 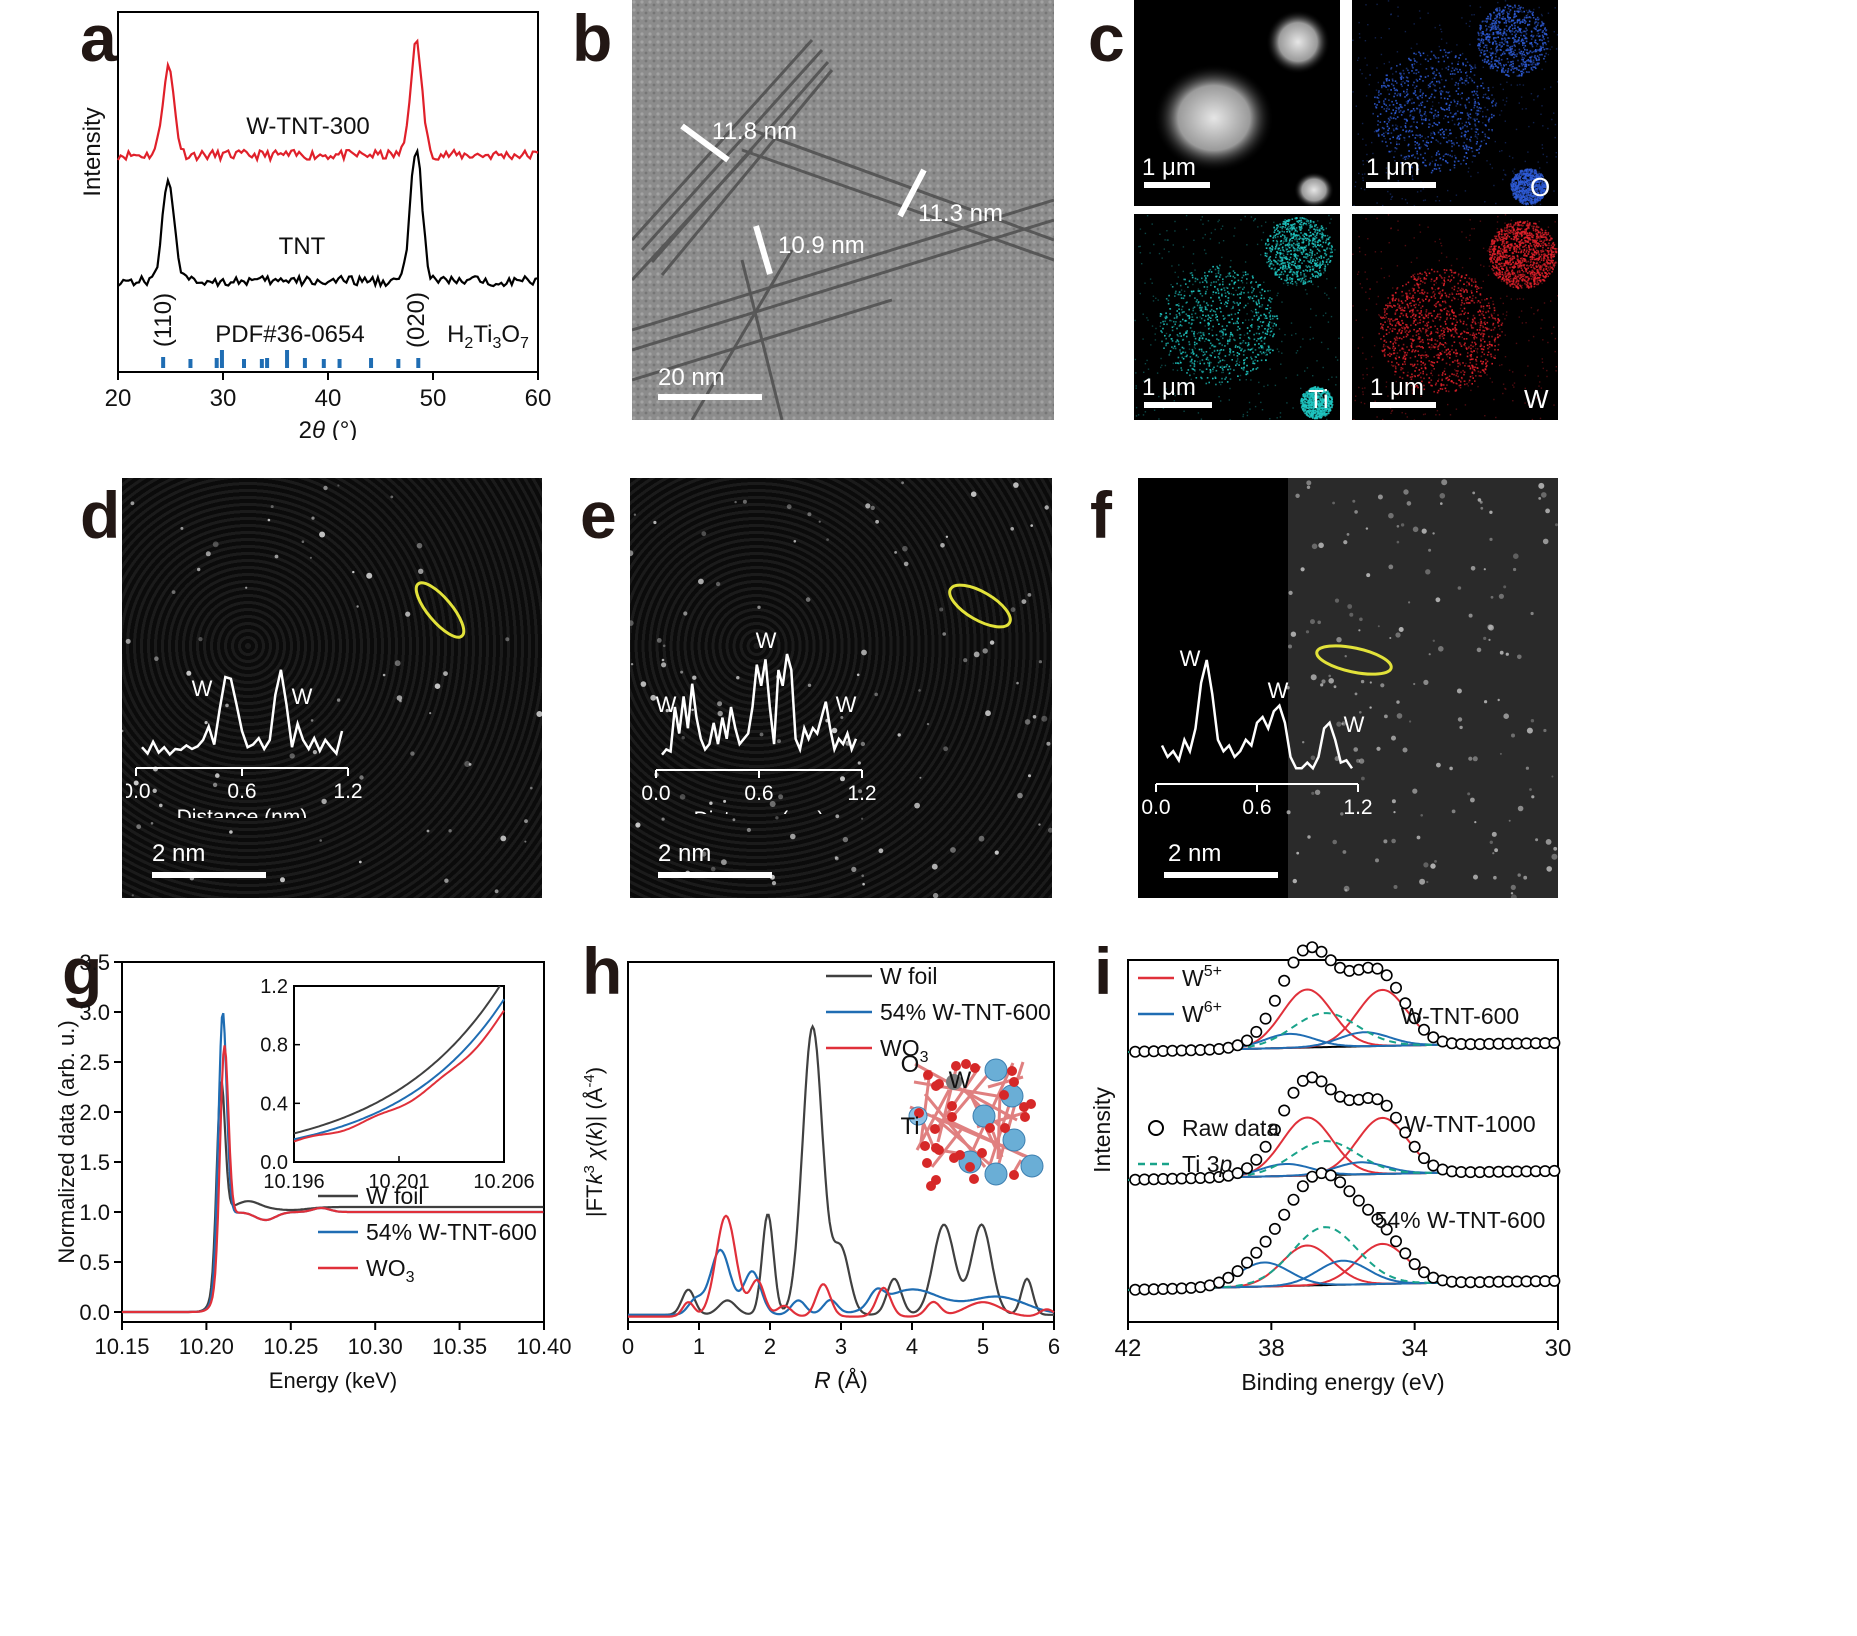 I want to click on reference-line, so click(x=398, y=363).